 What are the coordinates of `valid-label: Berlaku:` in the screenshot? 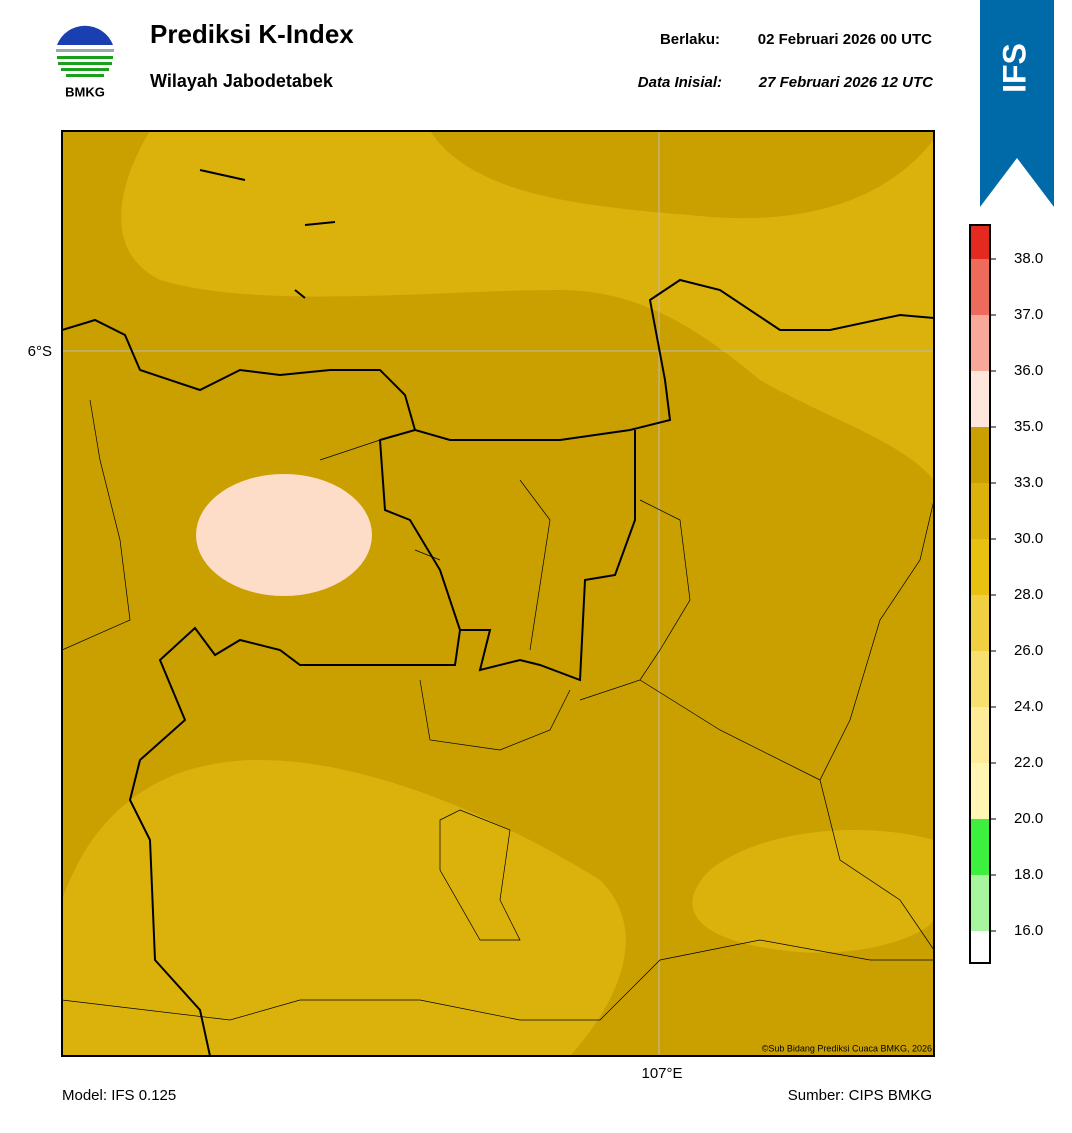 It's located at (690, 39).